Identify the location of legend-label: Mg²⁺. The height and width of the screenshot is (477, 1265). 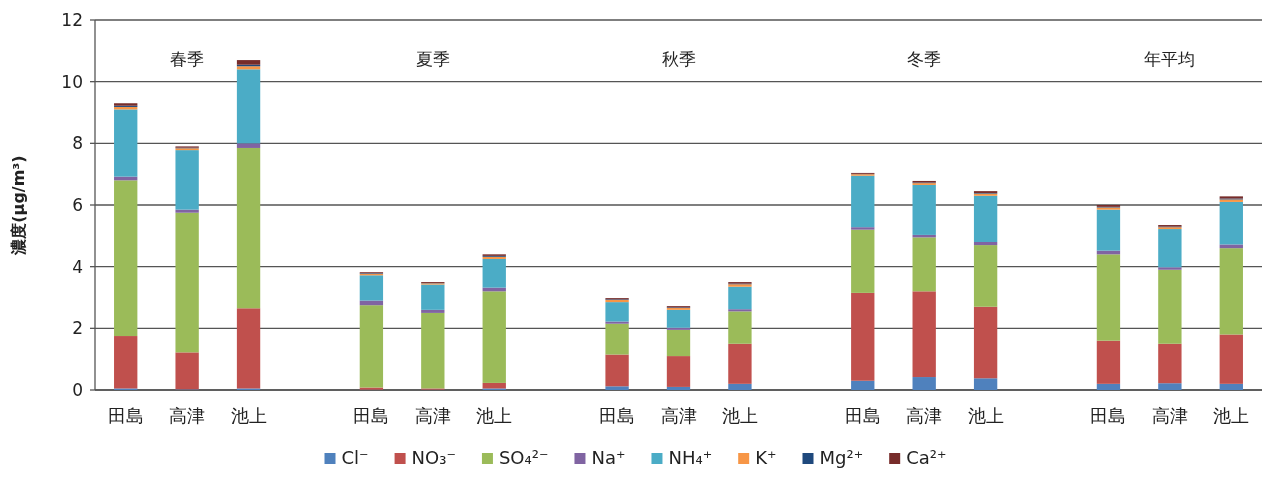
(841, 457).